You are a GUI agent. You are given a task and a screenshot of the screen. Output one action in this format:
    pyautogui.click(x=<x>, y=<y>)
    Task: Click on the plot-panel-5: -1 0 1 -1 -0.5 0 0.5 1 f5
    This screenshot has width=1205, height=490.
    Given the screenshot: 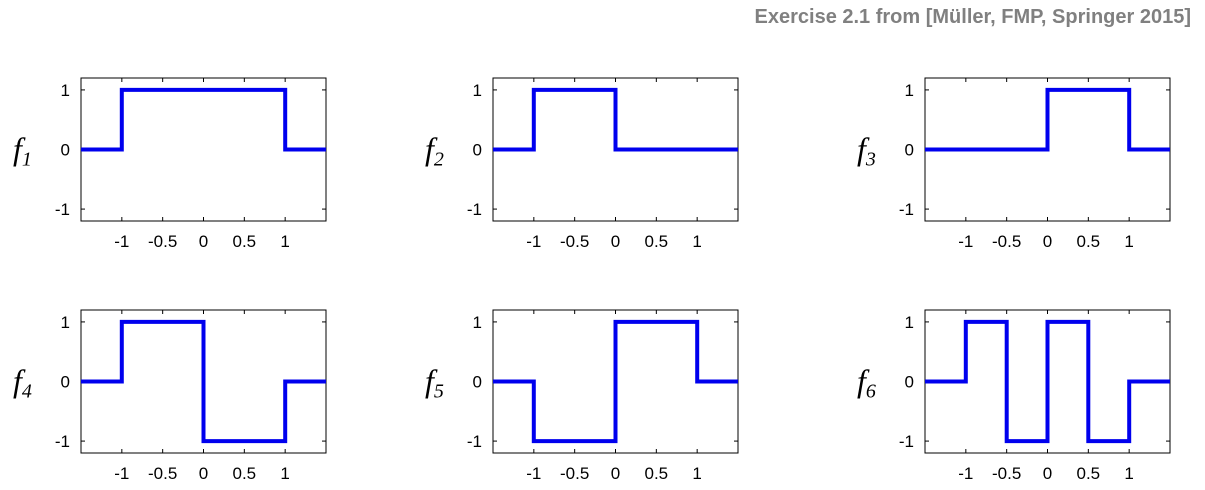 What is the action you would take?
    pyautogui.click(x=582, y=396)
    